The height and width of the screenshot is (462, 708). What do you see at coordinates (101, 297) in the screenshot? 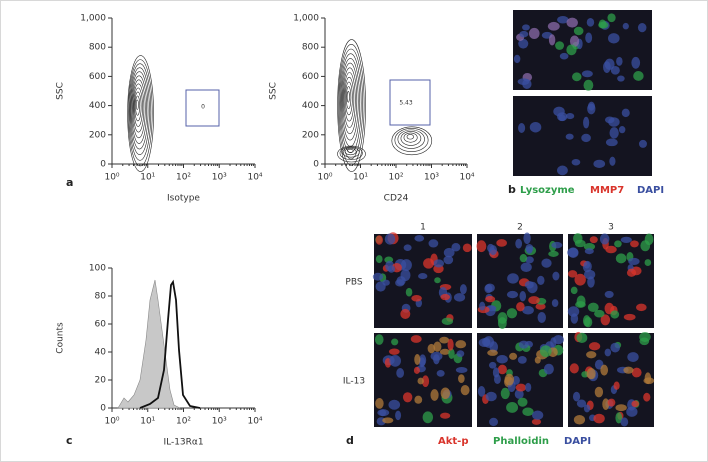
I see `y-tick-label: 80` at bounding box center [101, 297].